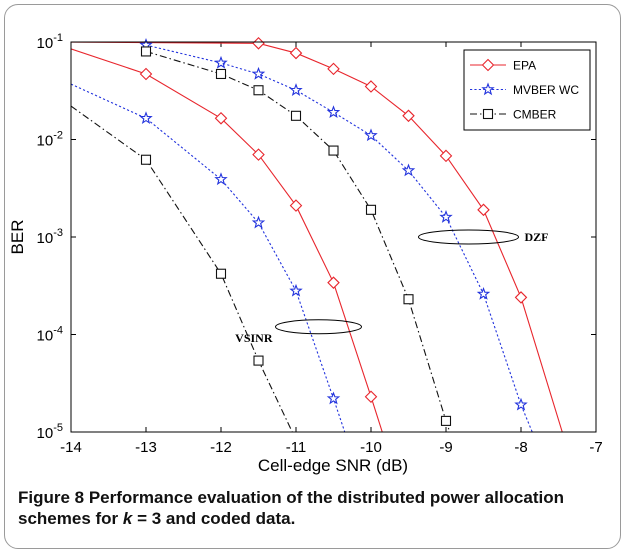 This screenshot has width=625, height=553. I want to click on y-tick-label: 10⁻¹, so click(50, 42).